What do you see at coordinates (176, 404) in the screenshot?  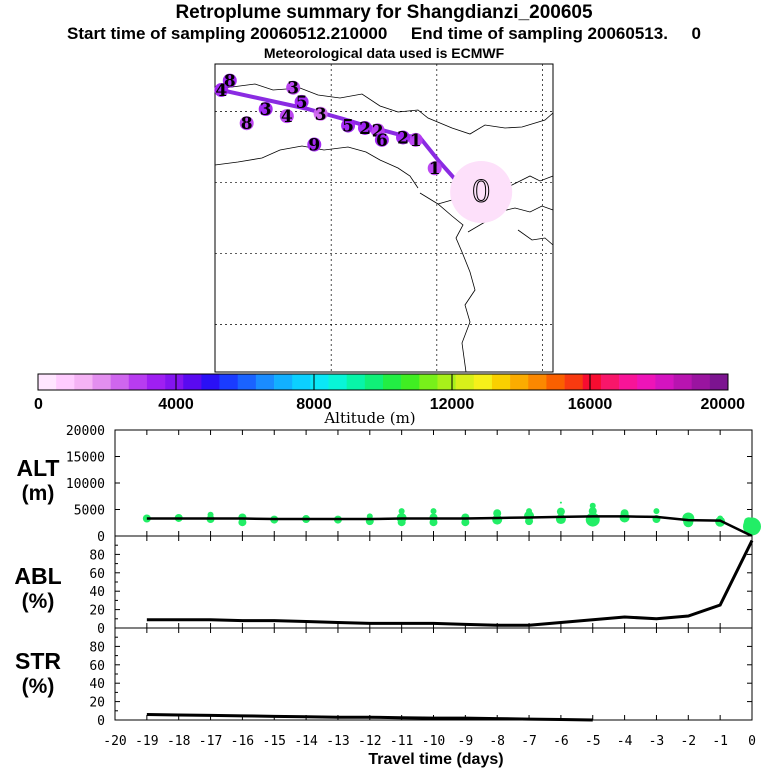 I see `colorbar-tick-label: 4000` at bounding box center [176, 404].